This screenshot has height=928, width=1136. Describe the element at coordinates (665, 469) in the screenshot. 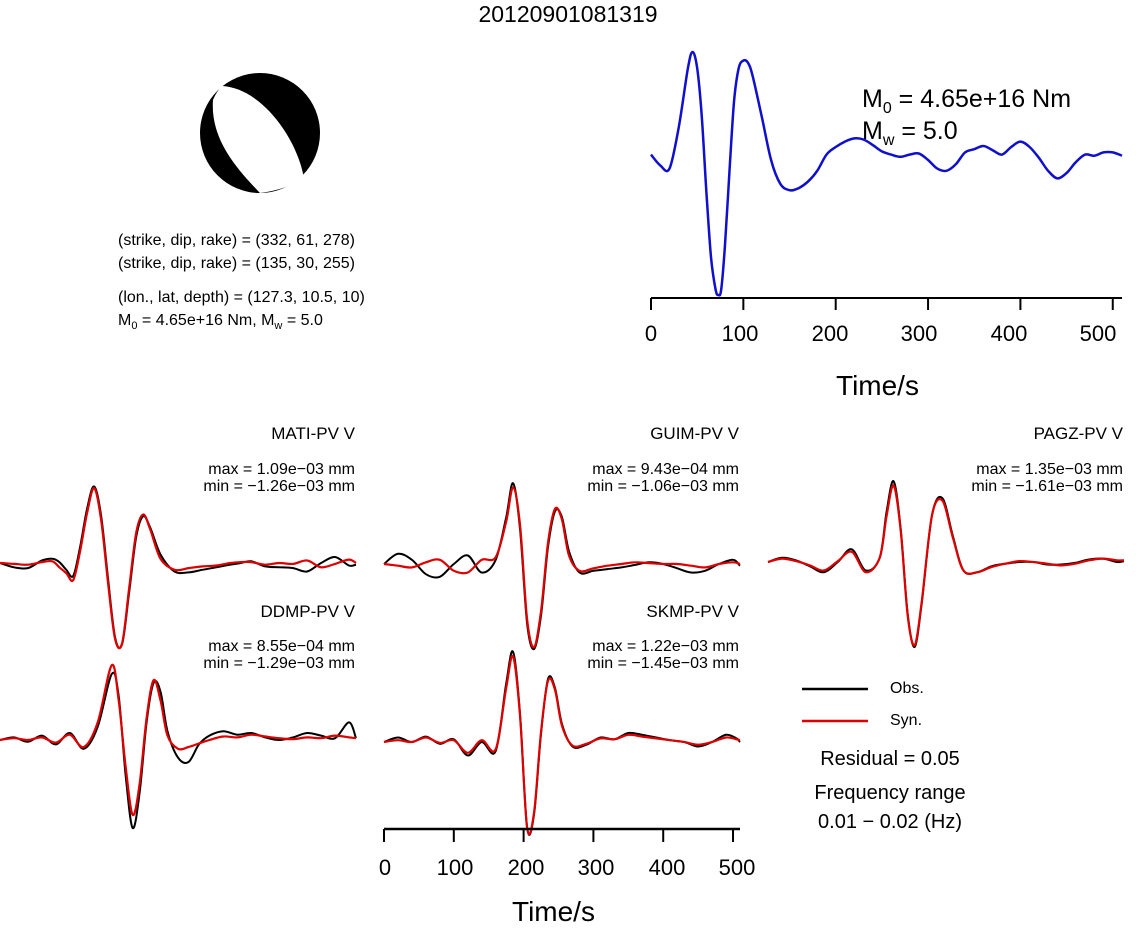

I see `station-max: max = 9.43e−04 mm` at that location.